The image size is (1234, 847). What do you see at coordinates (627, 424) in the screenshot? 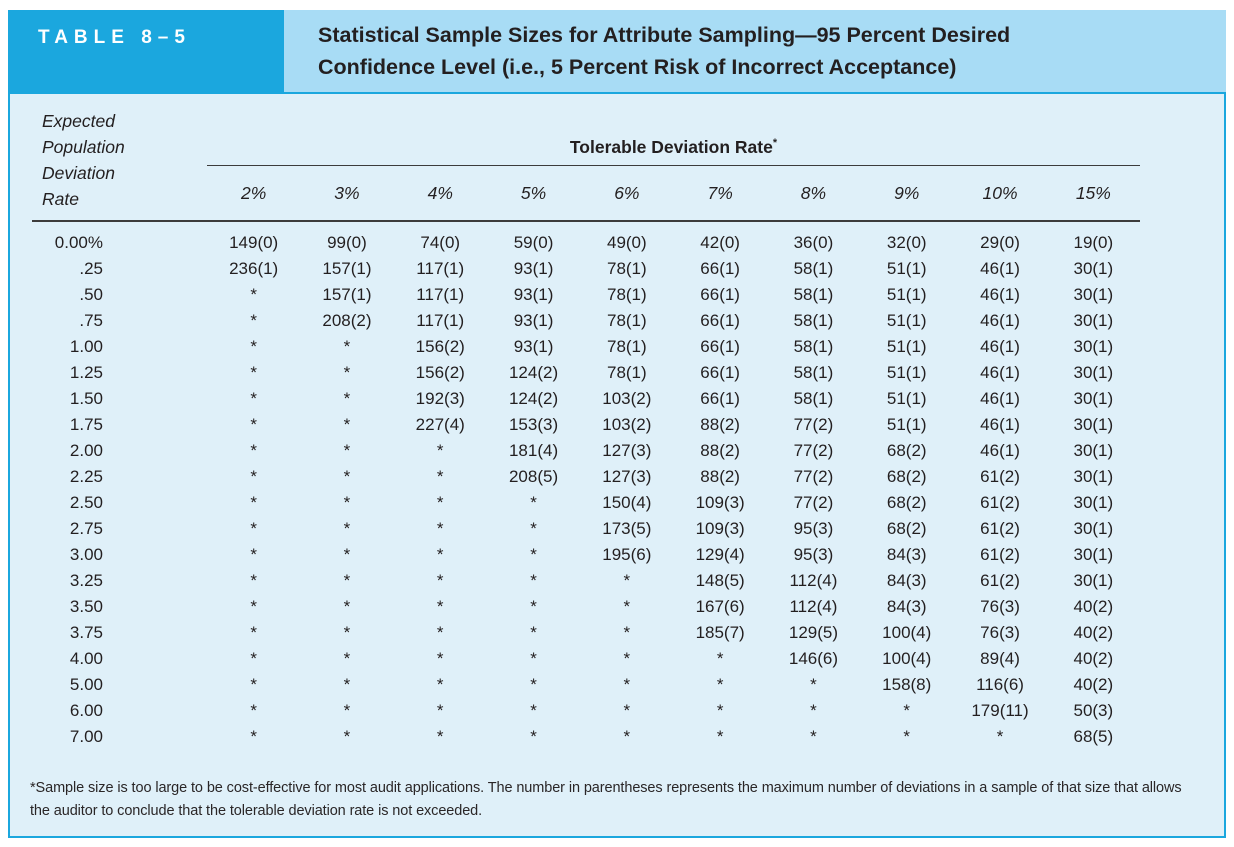
I see `table-cell: 103(2)` at bounding box center [627, 424].